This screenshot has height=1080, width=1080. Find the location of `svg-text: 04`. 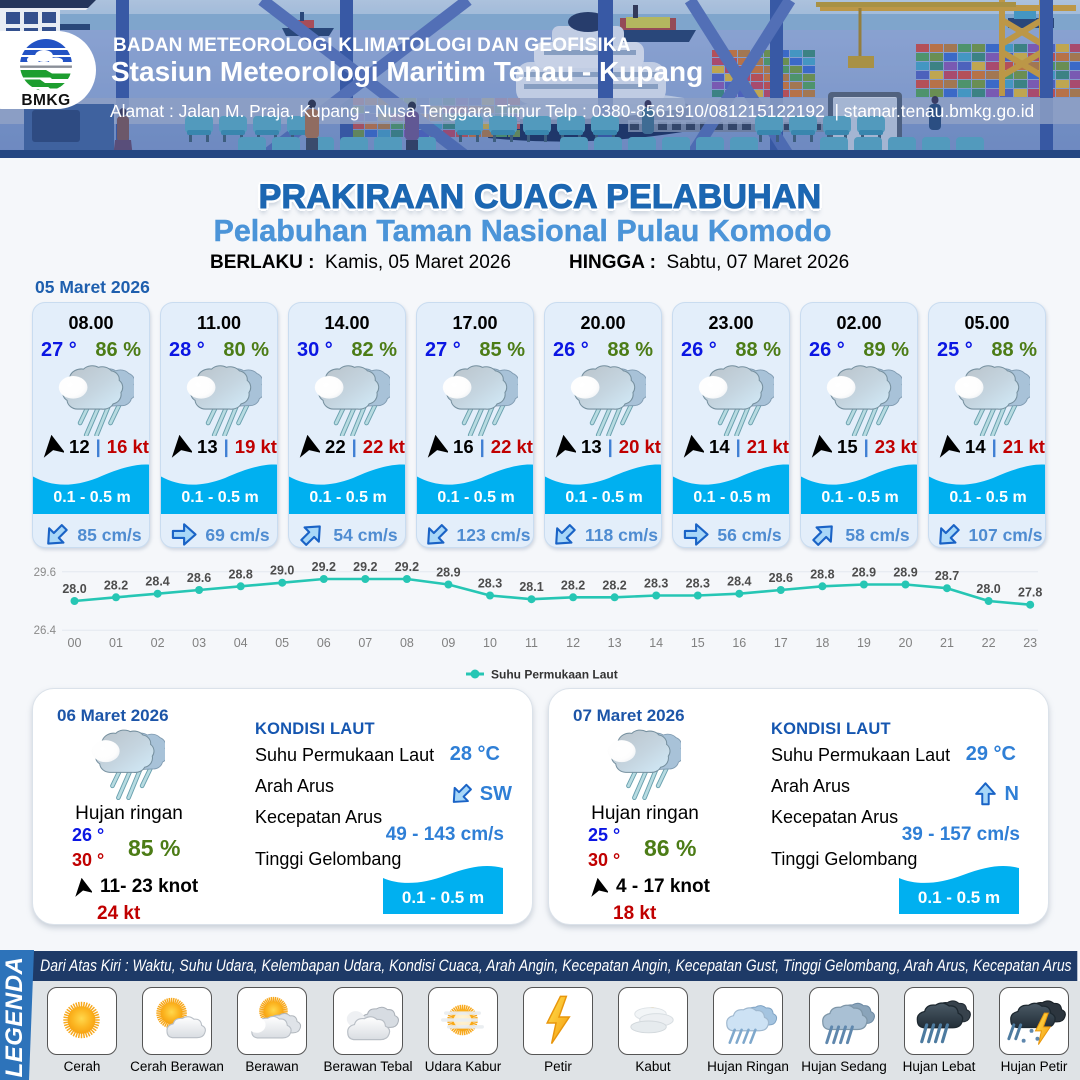

svg-text: 04 is located at coordinates (241, 643).